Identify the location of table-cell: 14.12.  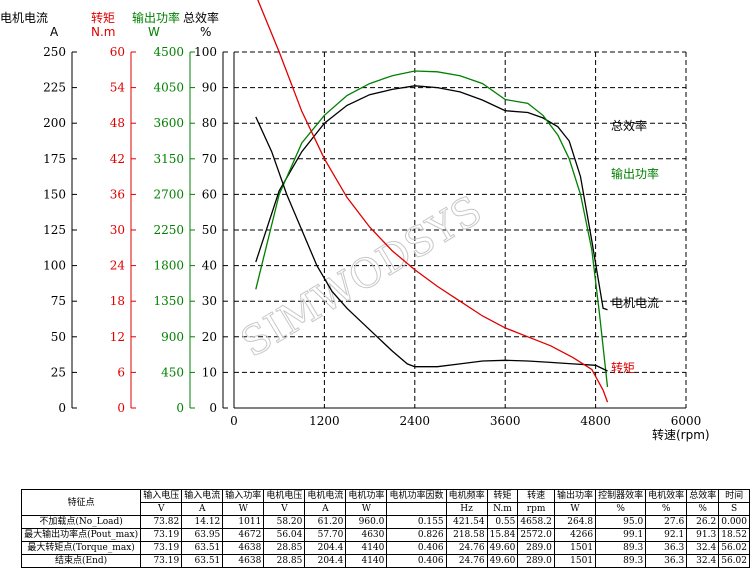
(202, 522).